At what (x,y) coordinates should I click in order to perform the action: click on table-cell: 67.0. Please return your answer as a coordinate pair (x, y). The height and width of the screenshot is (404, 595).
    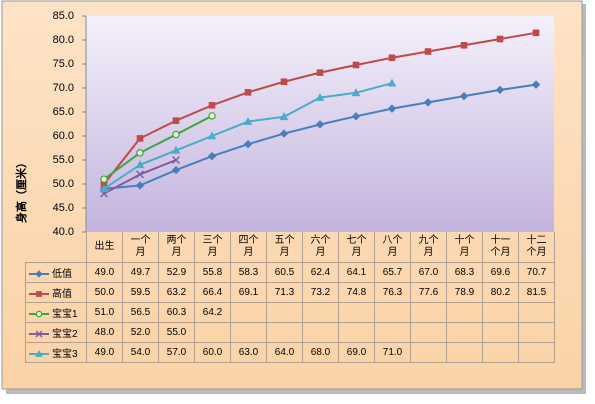
    Looking at the image, I should click on (428, 272).